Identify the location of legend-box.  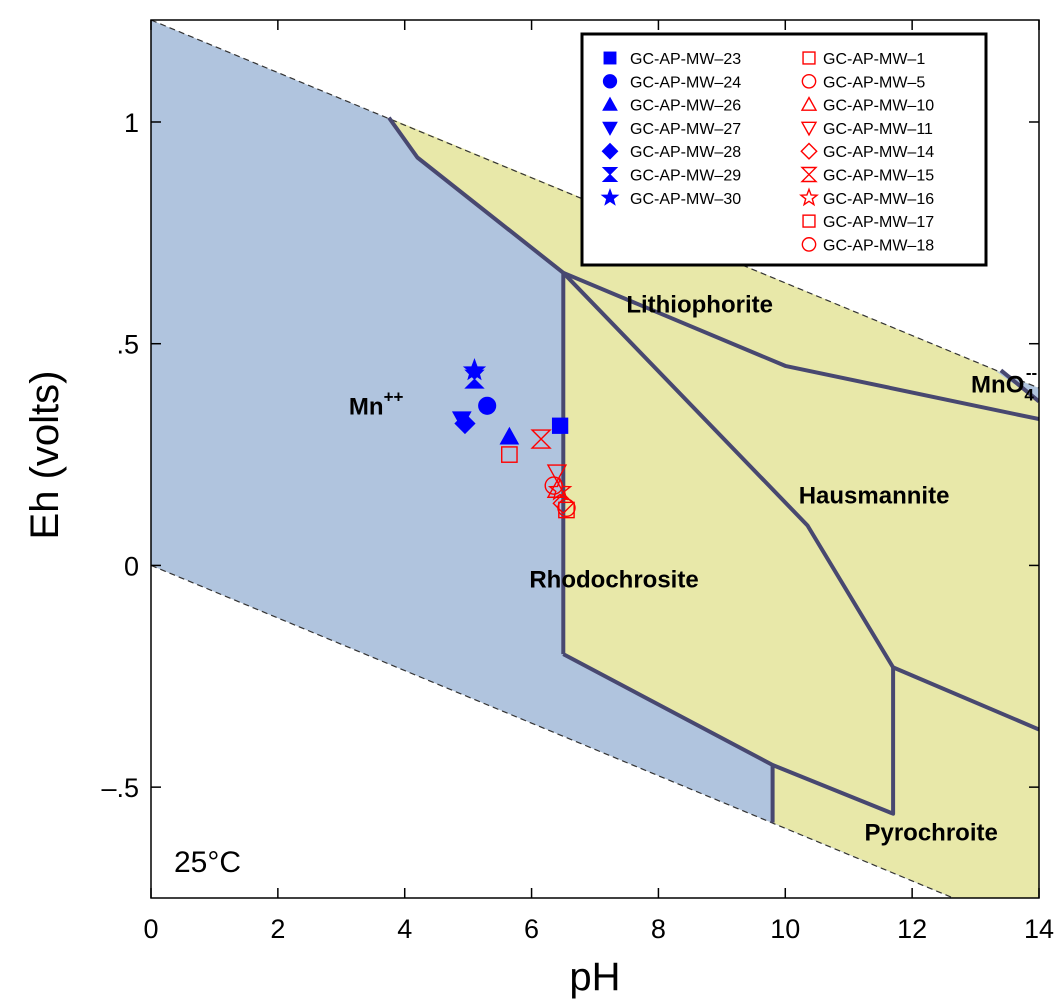
(784, 149).